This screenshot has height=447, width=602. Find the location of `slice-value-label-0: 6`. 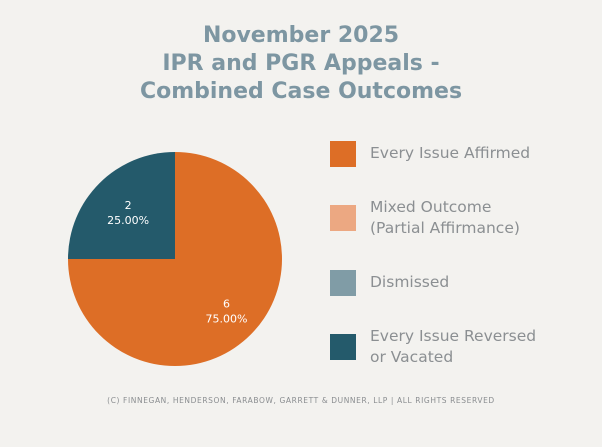

slice-value-label-0: 6 is located at coordinates (226, 303).